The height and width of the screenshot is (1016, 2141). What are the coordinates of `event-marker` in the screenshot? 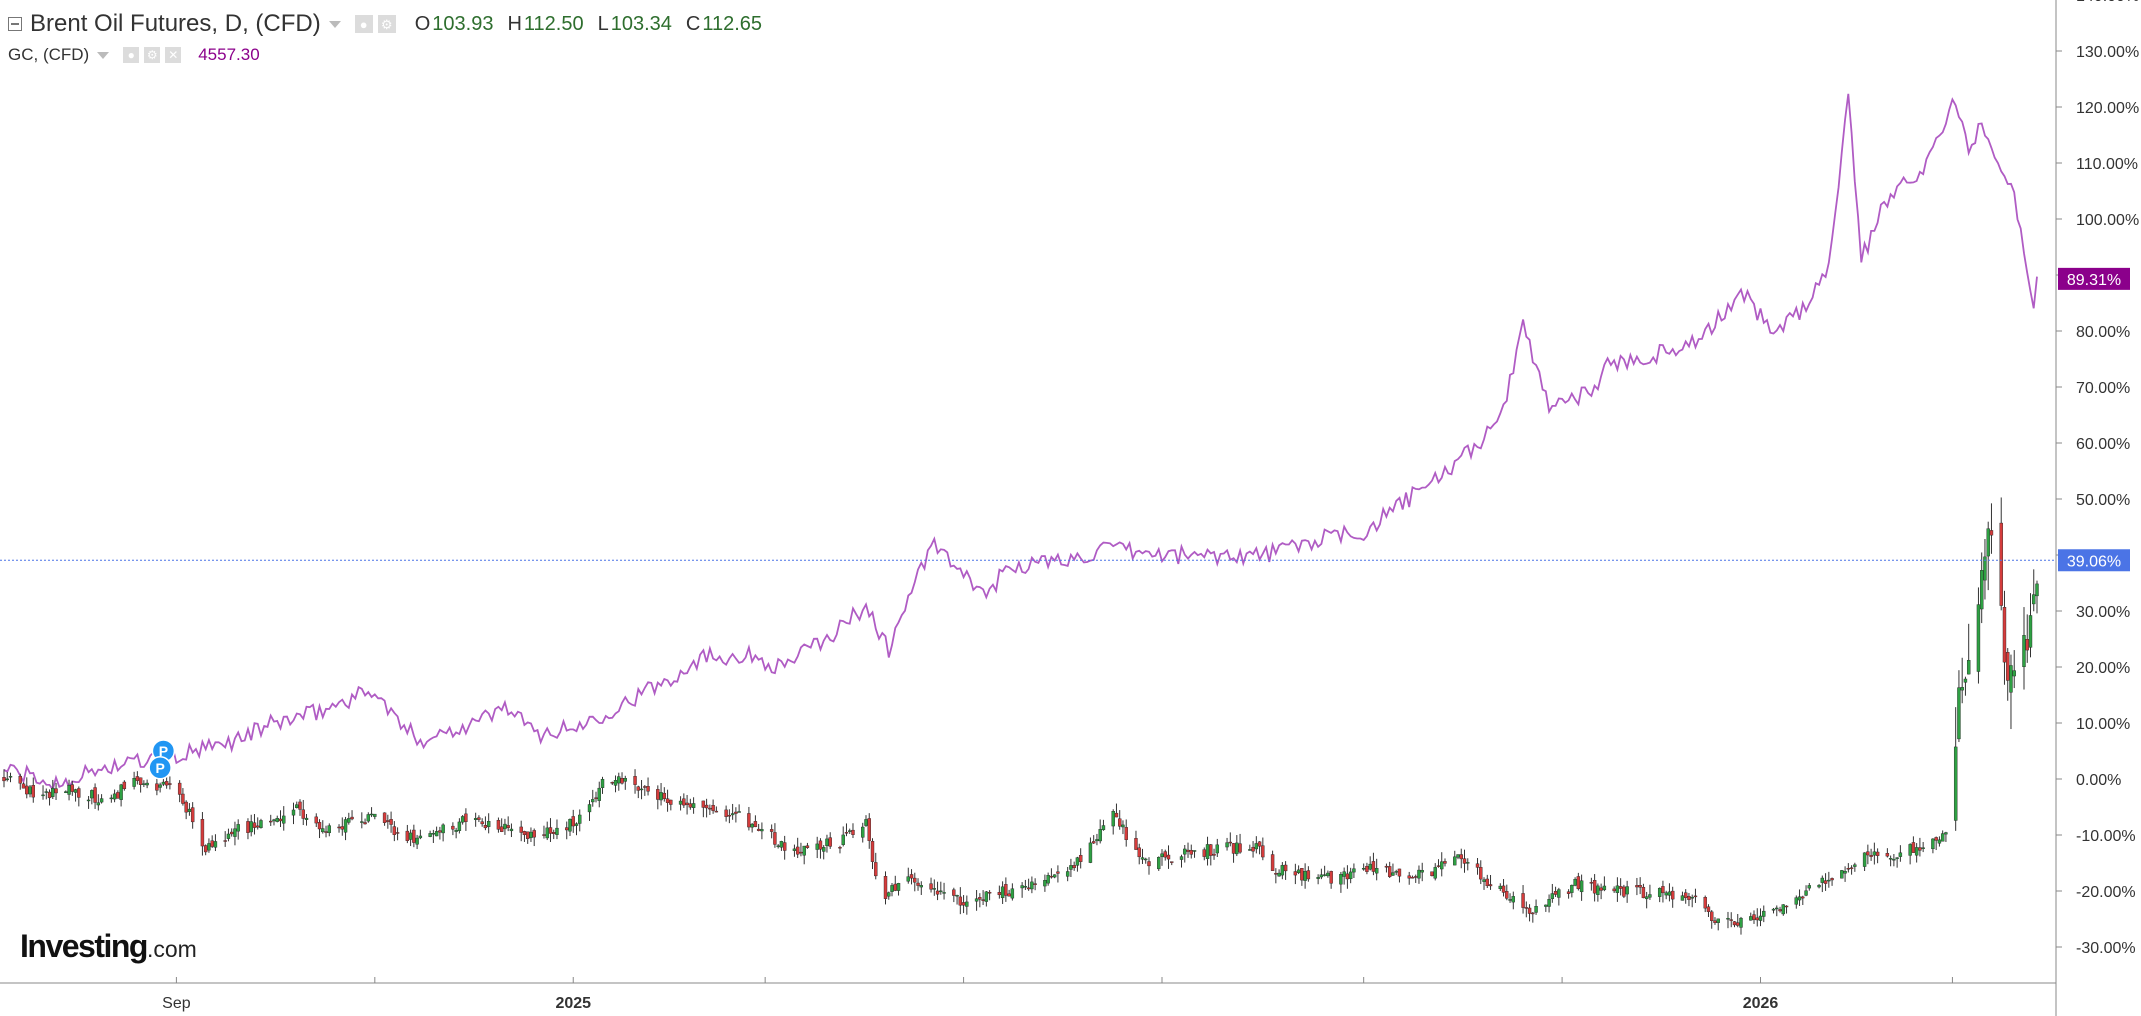 It's located at (160, 768).